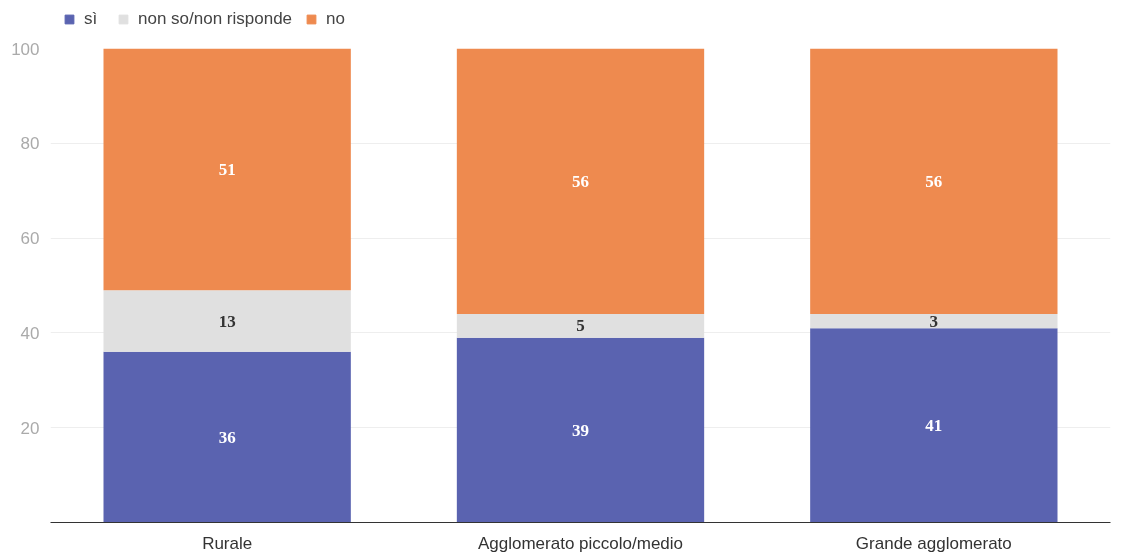 This screenshot has height=560, width=1124. I want to click on data-label: 39, so click(580, 430).